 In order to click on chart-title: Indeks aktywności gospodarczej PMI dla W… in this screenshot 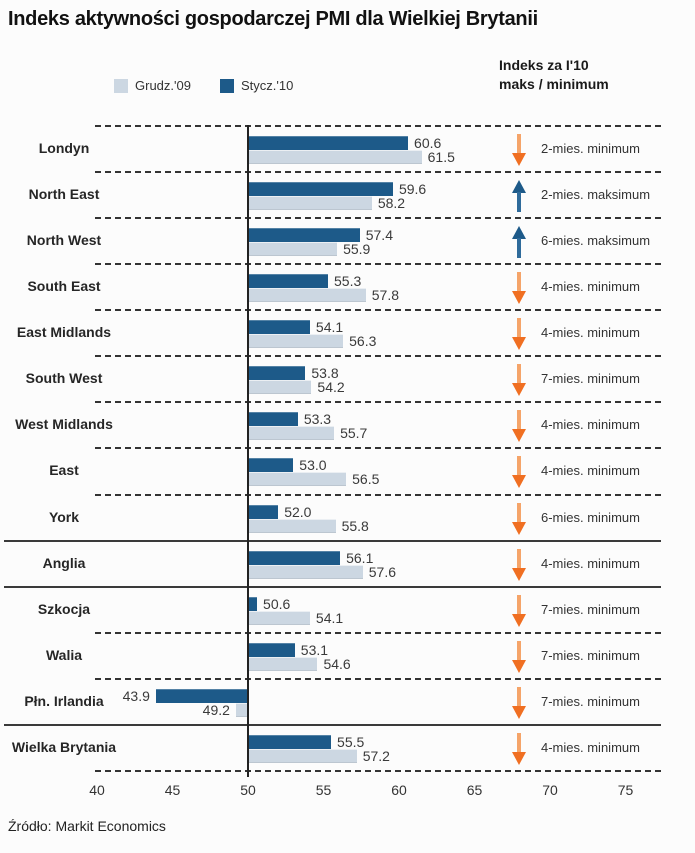, I will do `click(273, 19)`.